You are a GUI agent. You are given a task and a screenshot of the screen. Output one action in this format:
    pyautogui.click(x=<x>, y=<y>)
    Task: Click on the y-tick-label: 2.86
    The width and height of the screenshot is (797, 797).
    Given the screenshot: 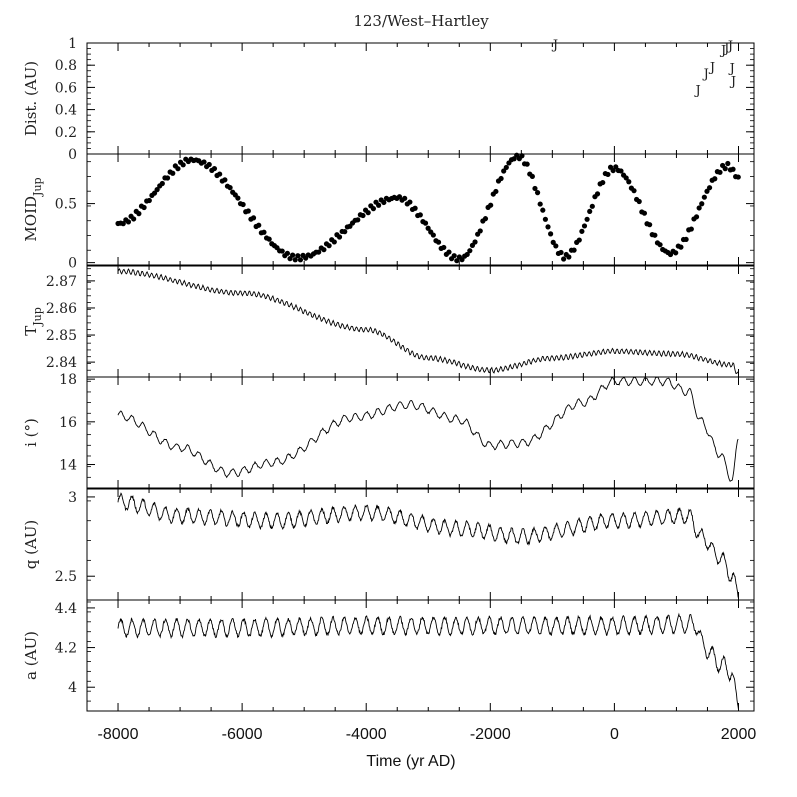 What is the action you would take?
    pyautogui.click(x=61, y=309)
    